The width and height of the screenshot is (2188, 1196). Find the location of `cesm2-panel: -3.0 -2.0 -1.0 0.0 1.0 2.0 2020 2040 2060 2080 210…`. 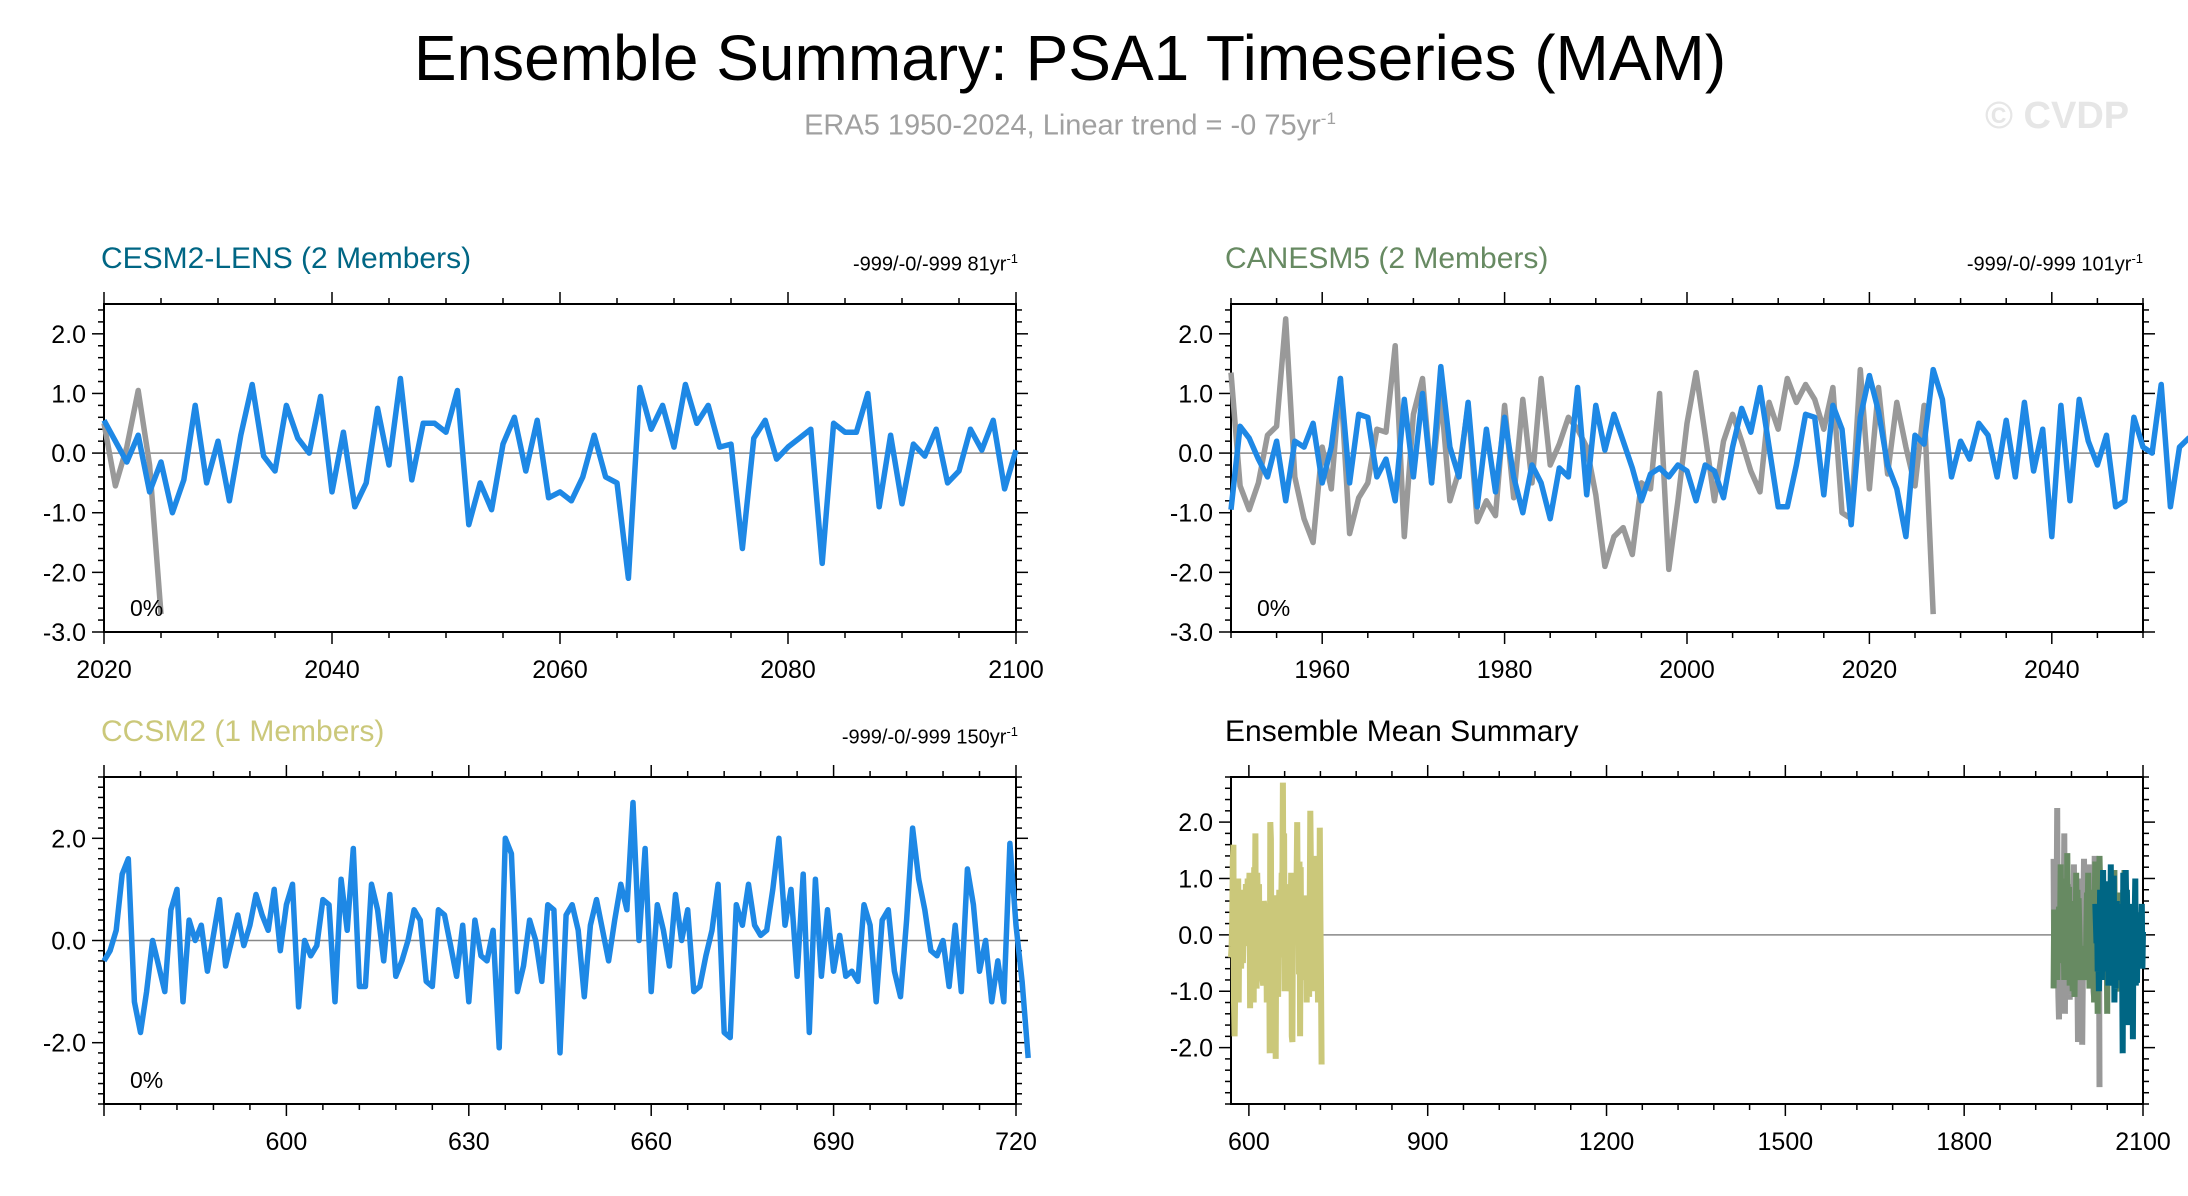

cesm2-panel: -3.0 -2.0 -1.0 0.0 1.0 2.0 2020 2040 2060 2080 210… is located at coordinates (543, 488).